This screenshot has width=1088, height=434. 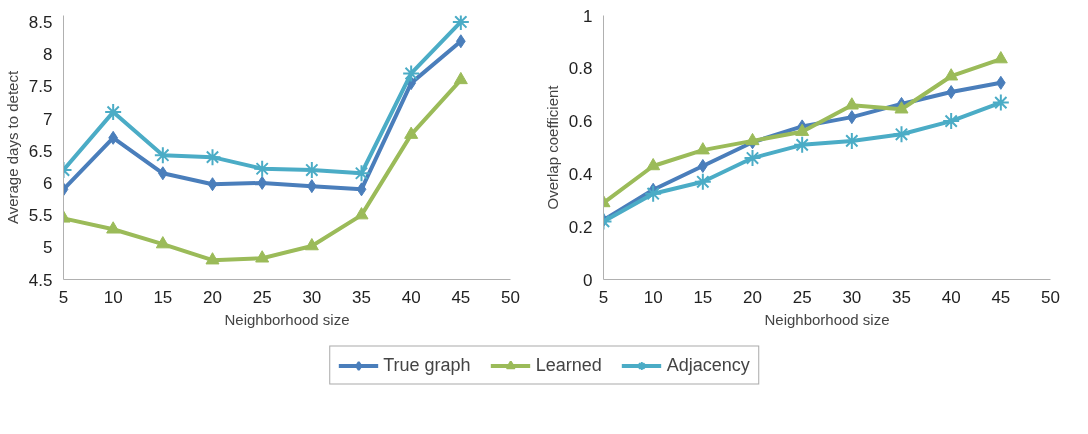 What do you see at coordinates (40, 151) in the screenshot?
I see `y-tick-label: 6.5` at bounding box center [40, 151].